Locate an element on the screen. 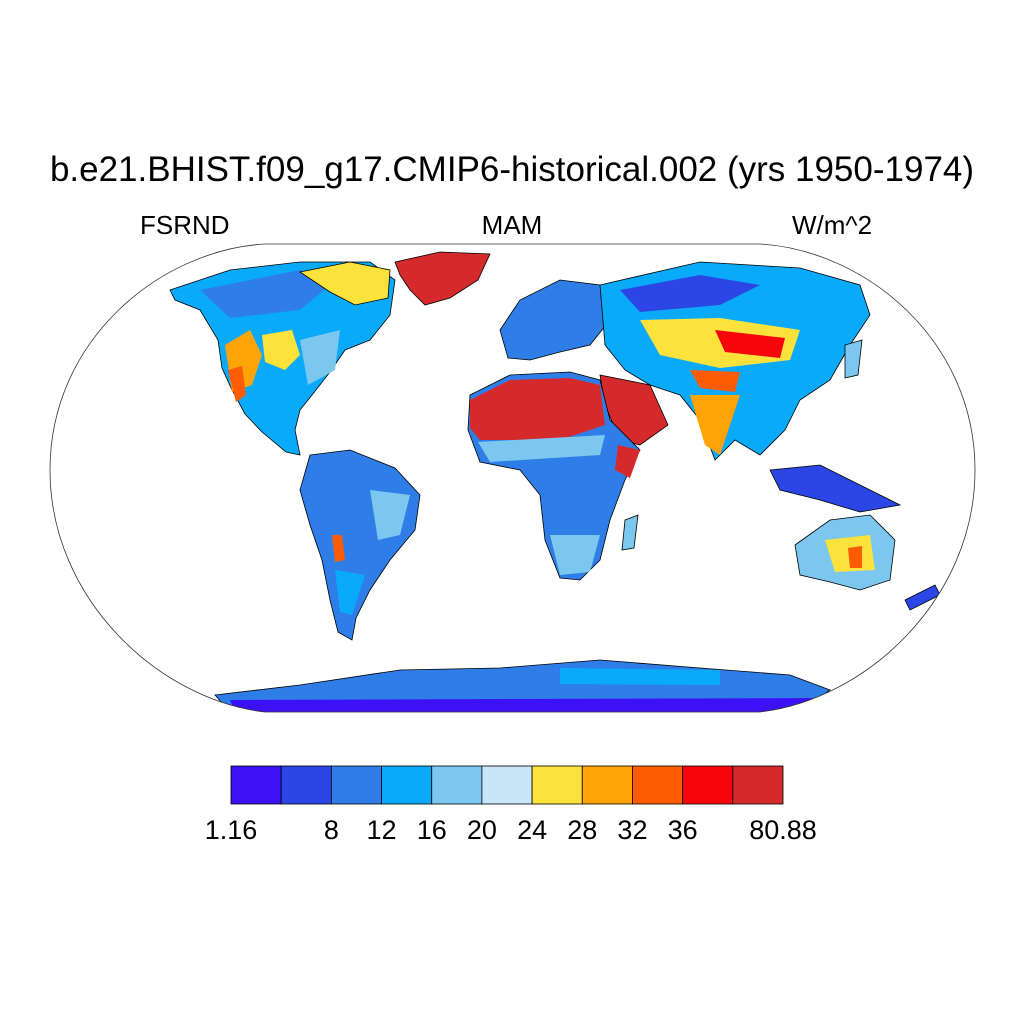 This screenshot has width=1024, height=1024. colorbar-tick-labels: 1.16 8 12 16 20 24 28 32 36 80.88 is located at coordinates (511, 830).